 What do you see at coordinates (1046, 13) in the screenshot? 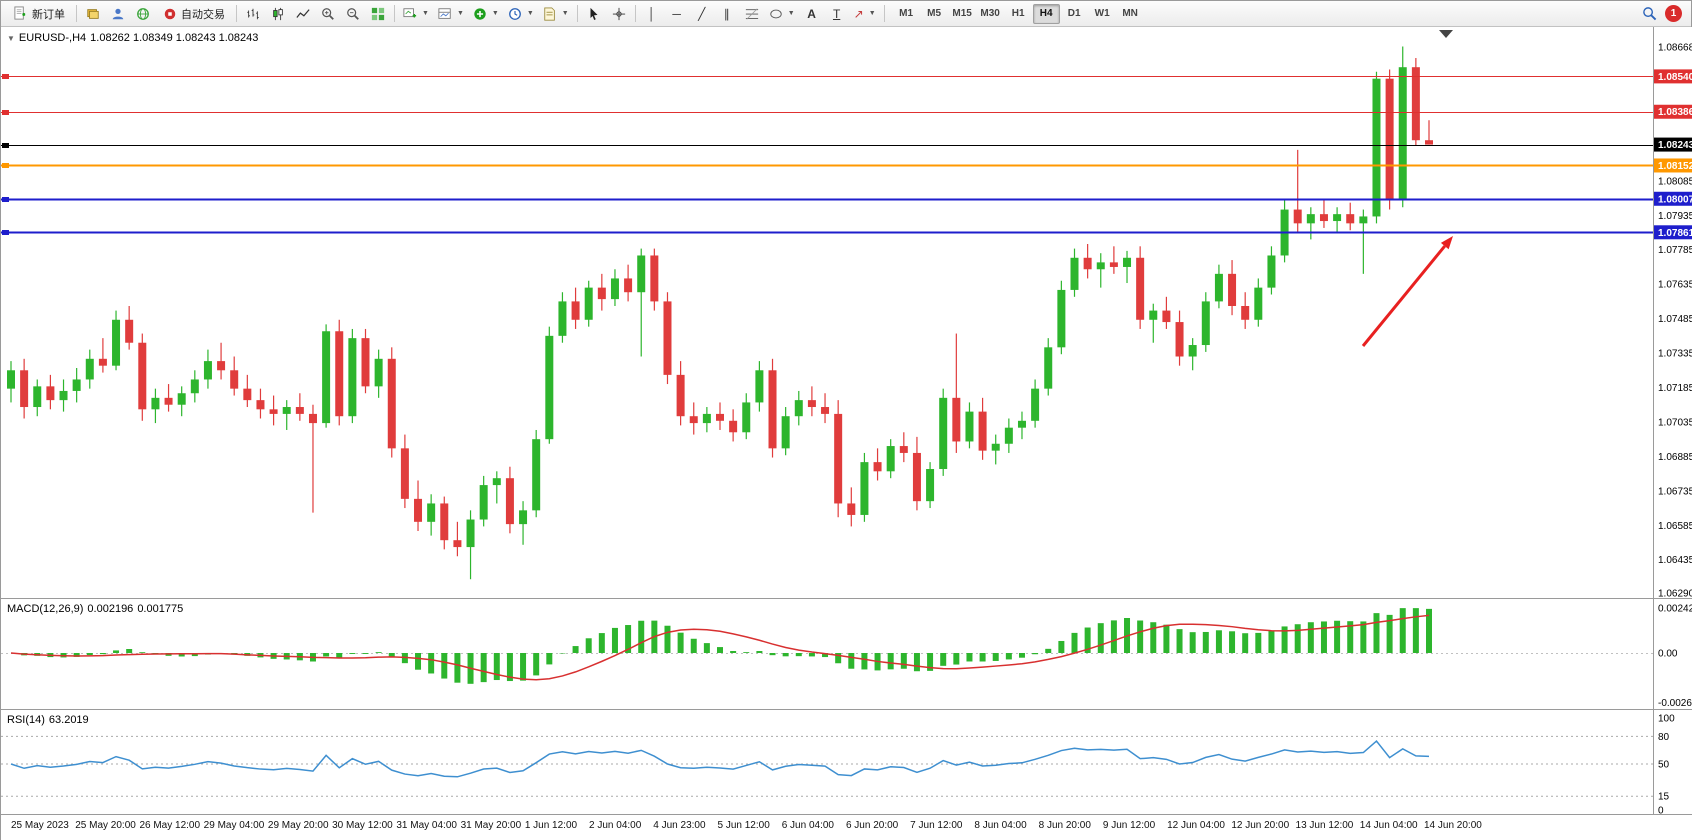
I see `timeframe-h4-button: H4` at bounding box center [1046, 13].